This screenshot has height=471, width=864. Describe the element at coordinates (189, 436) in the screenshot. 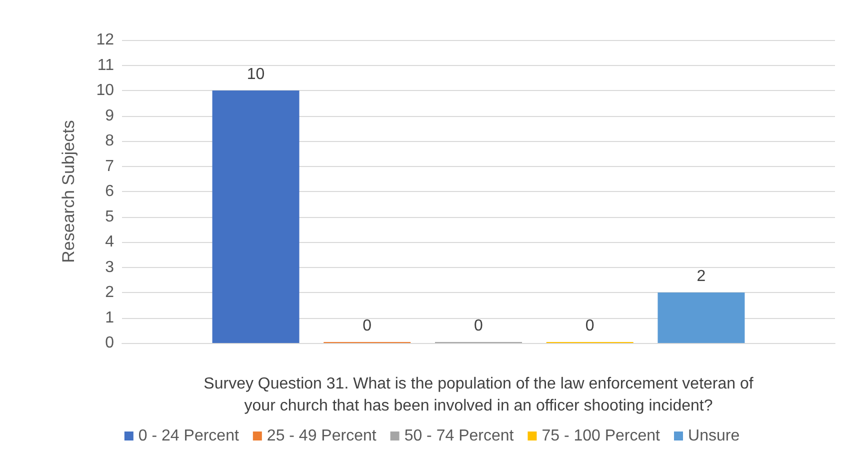

I see `legend-label: 0 - 24 Percent` at that location.